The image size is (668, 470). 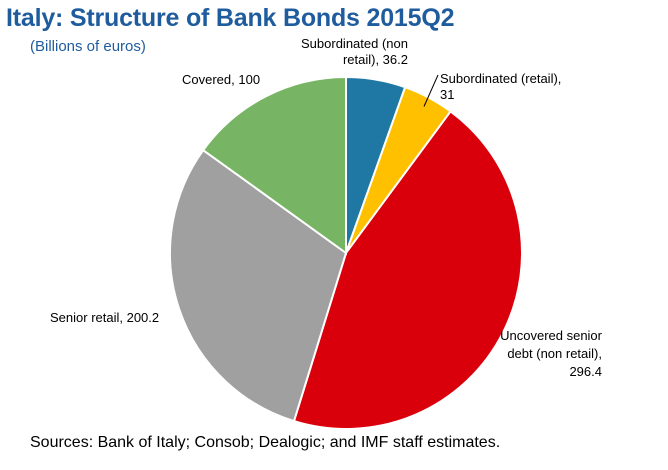 What do you see at coordinates (274, 165) in the screenshot?
I see `pie-slice-covered` at bounding box center [274, 165].